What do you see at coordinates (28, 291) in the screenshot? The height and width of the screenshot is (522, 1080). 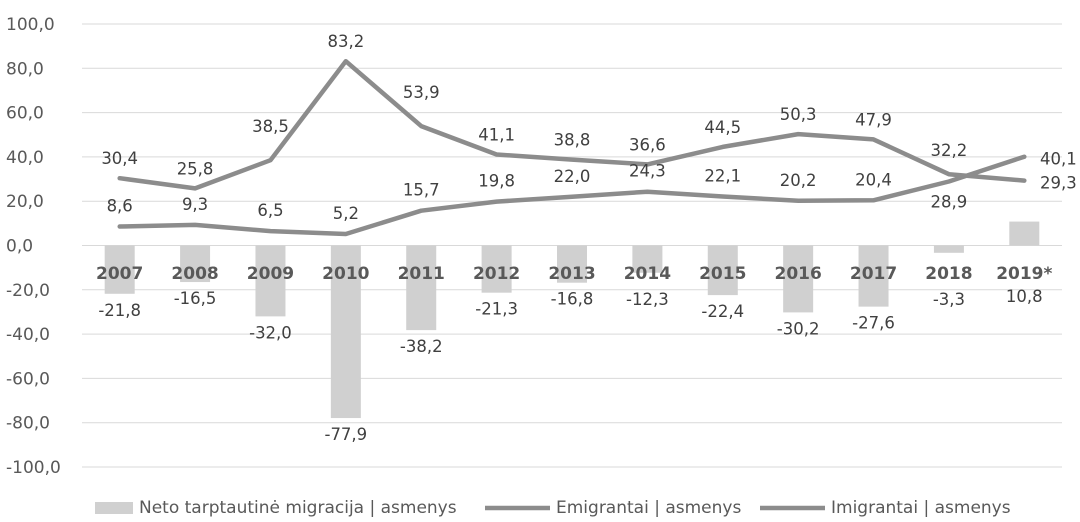 I see `y-tick-label: -20,0` at bounding box center [28, 291].